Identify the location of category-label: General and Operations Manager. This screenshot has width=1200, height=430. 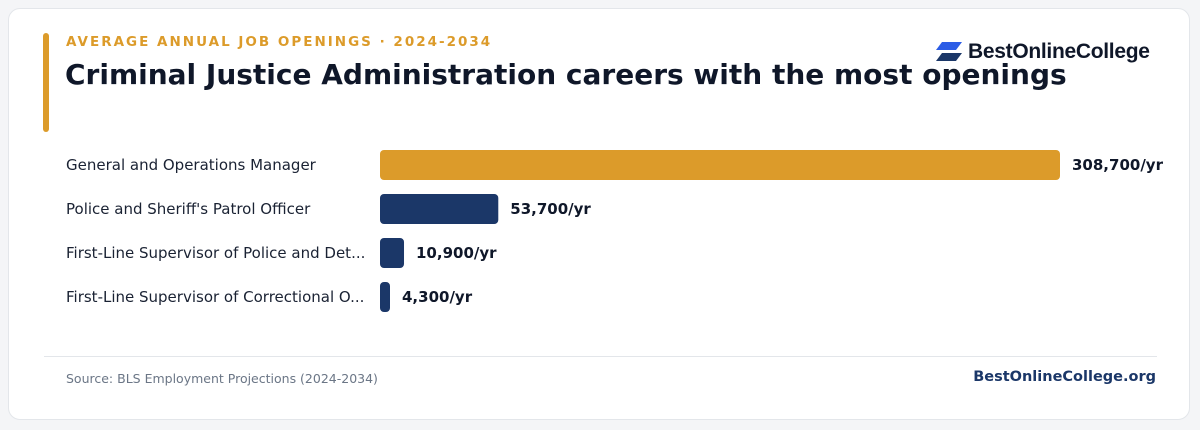
(191, 165).